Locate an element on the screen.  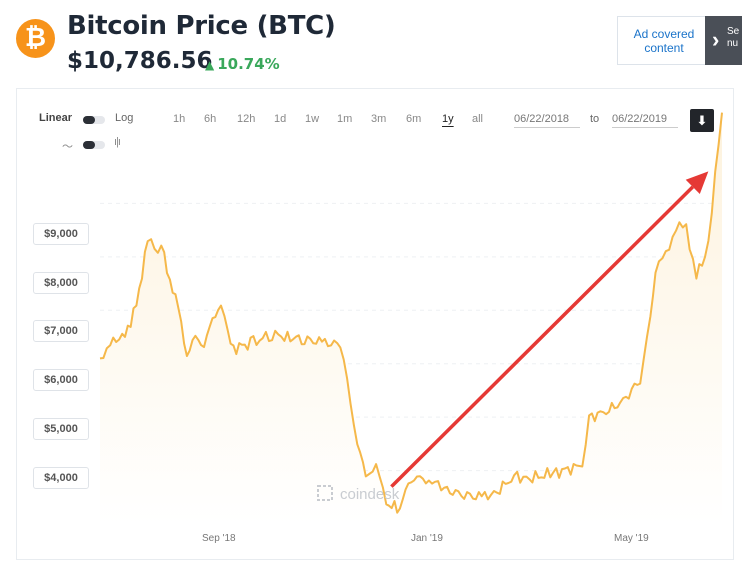
range-6m: 6m is located at coordinates (414, 119).